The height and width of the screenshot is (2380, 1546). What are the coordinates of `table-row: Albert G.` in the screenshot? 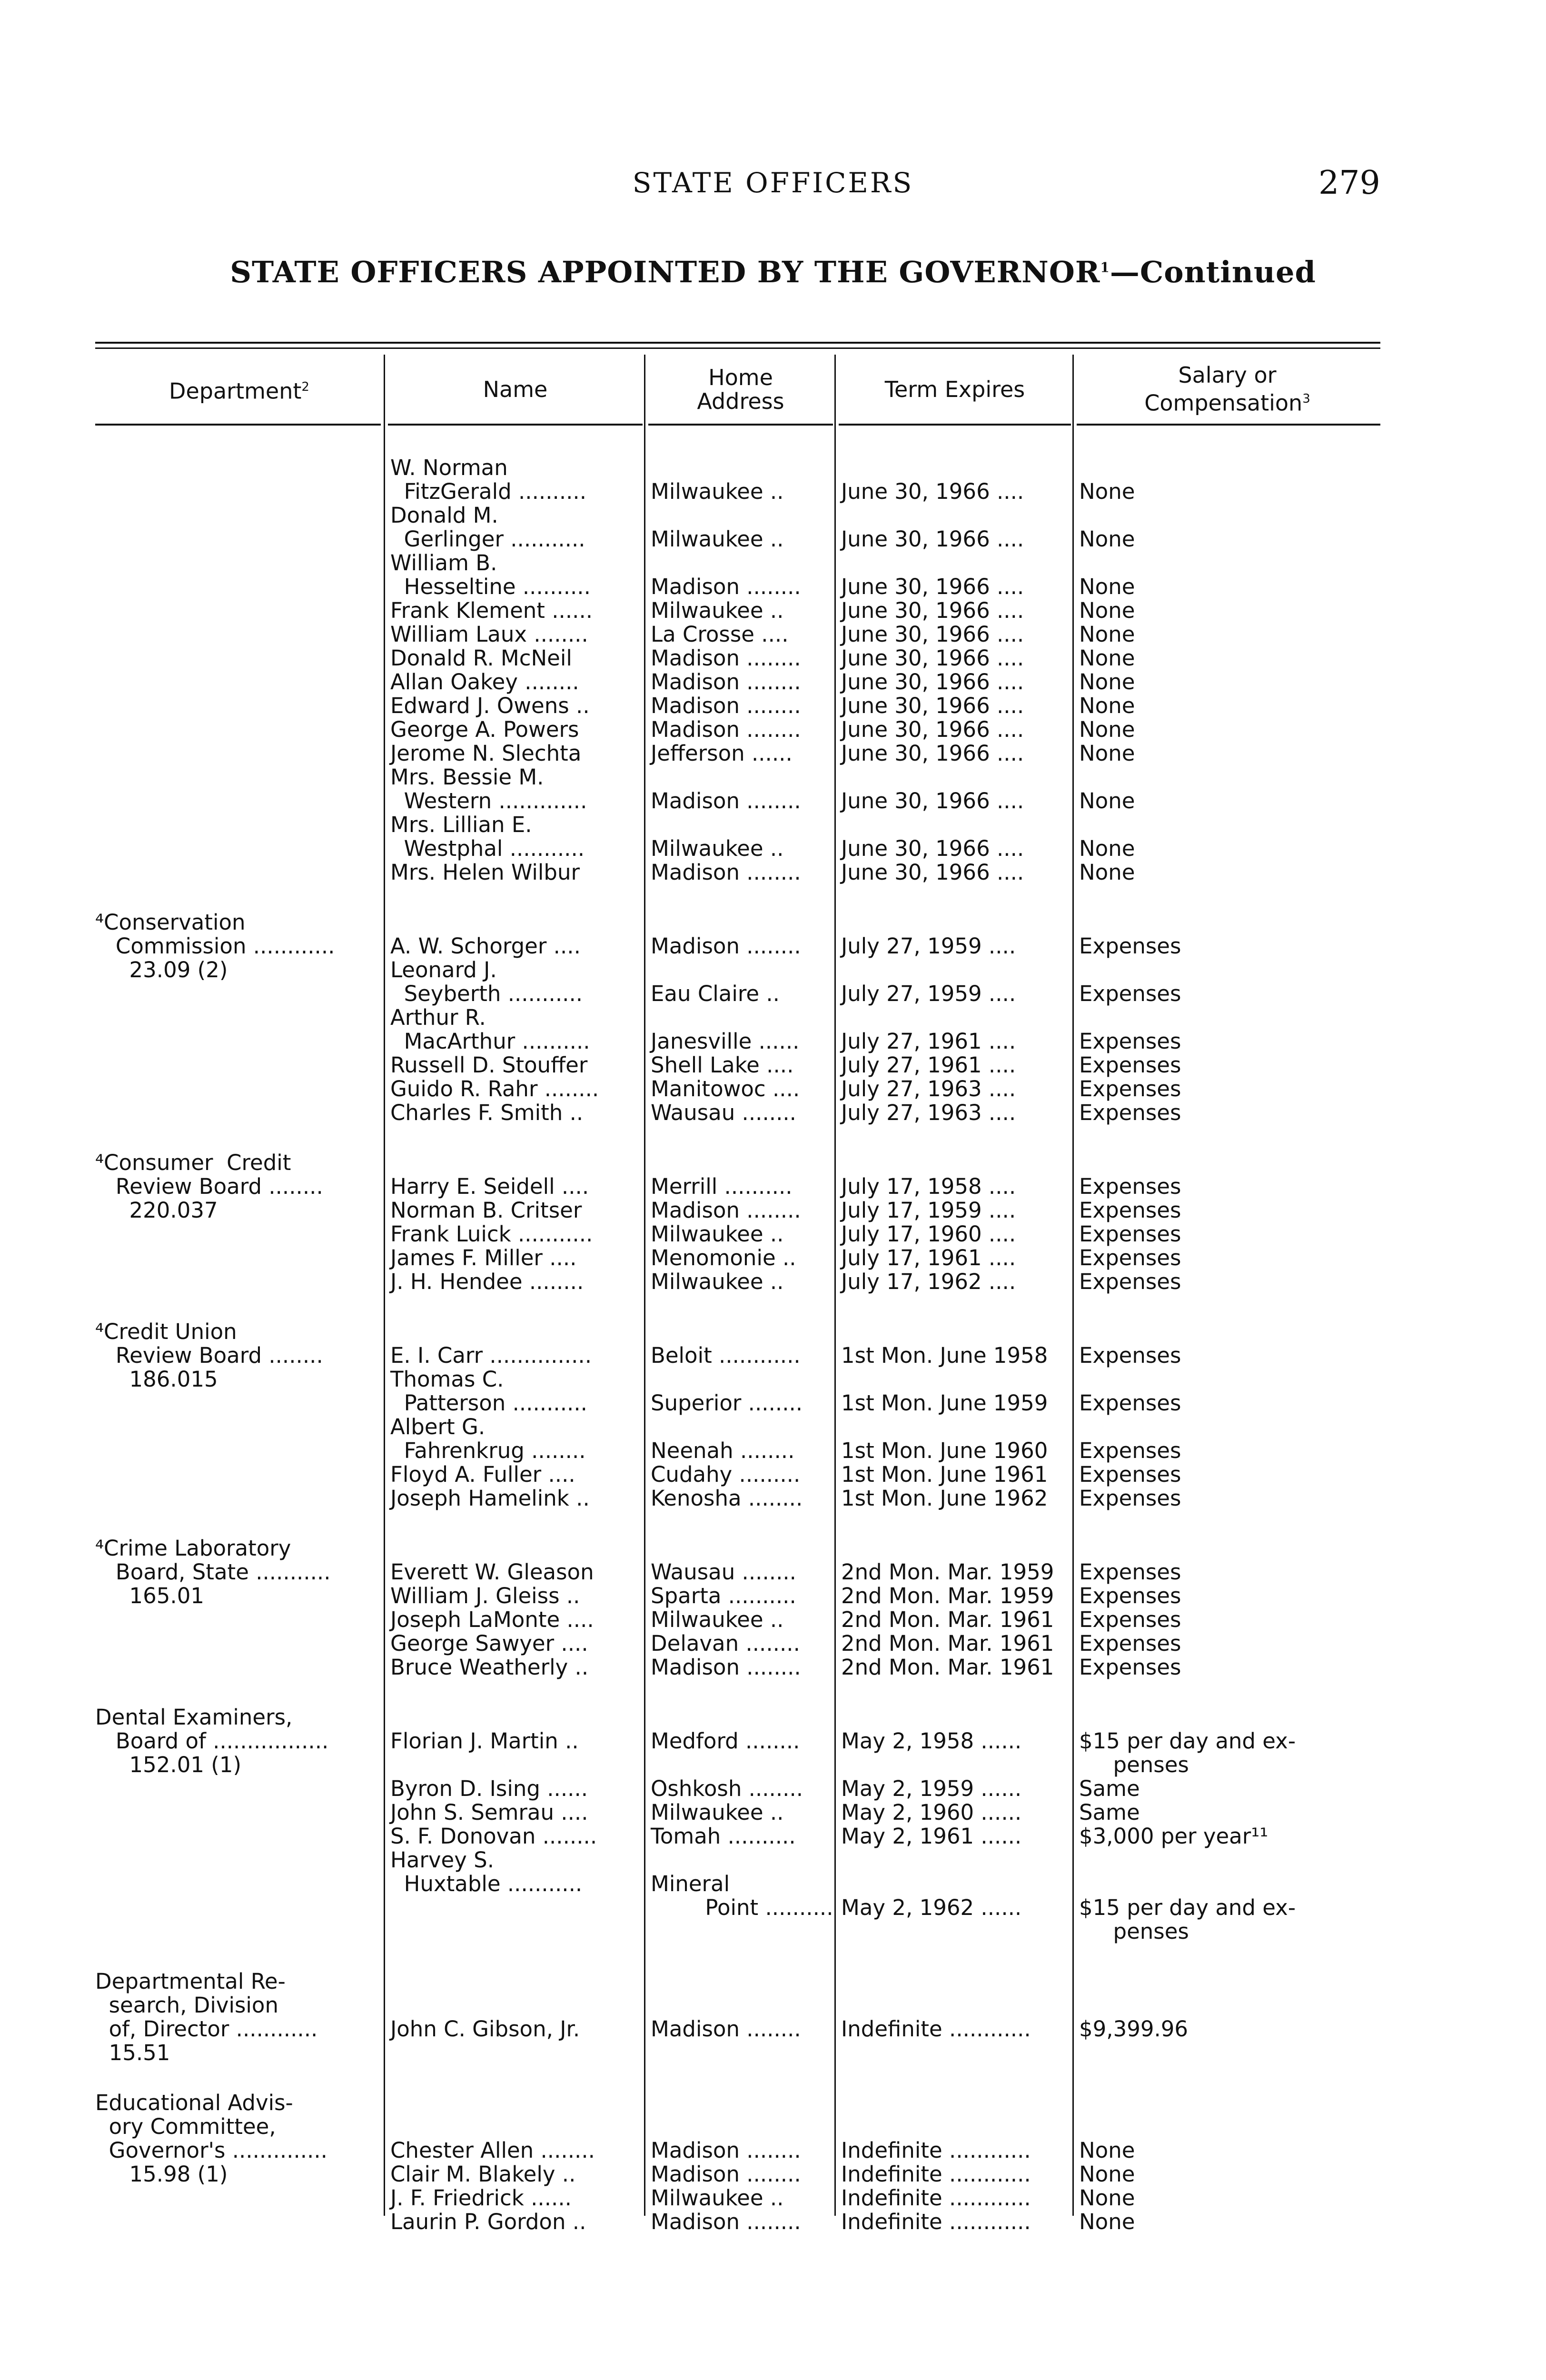 It's located at (742, 1427).